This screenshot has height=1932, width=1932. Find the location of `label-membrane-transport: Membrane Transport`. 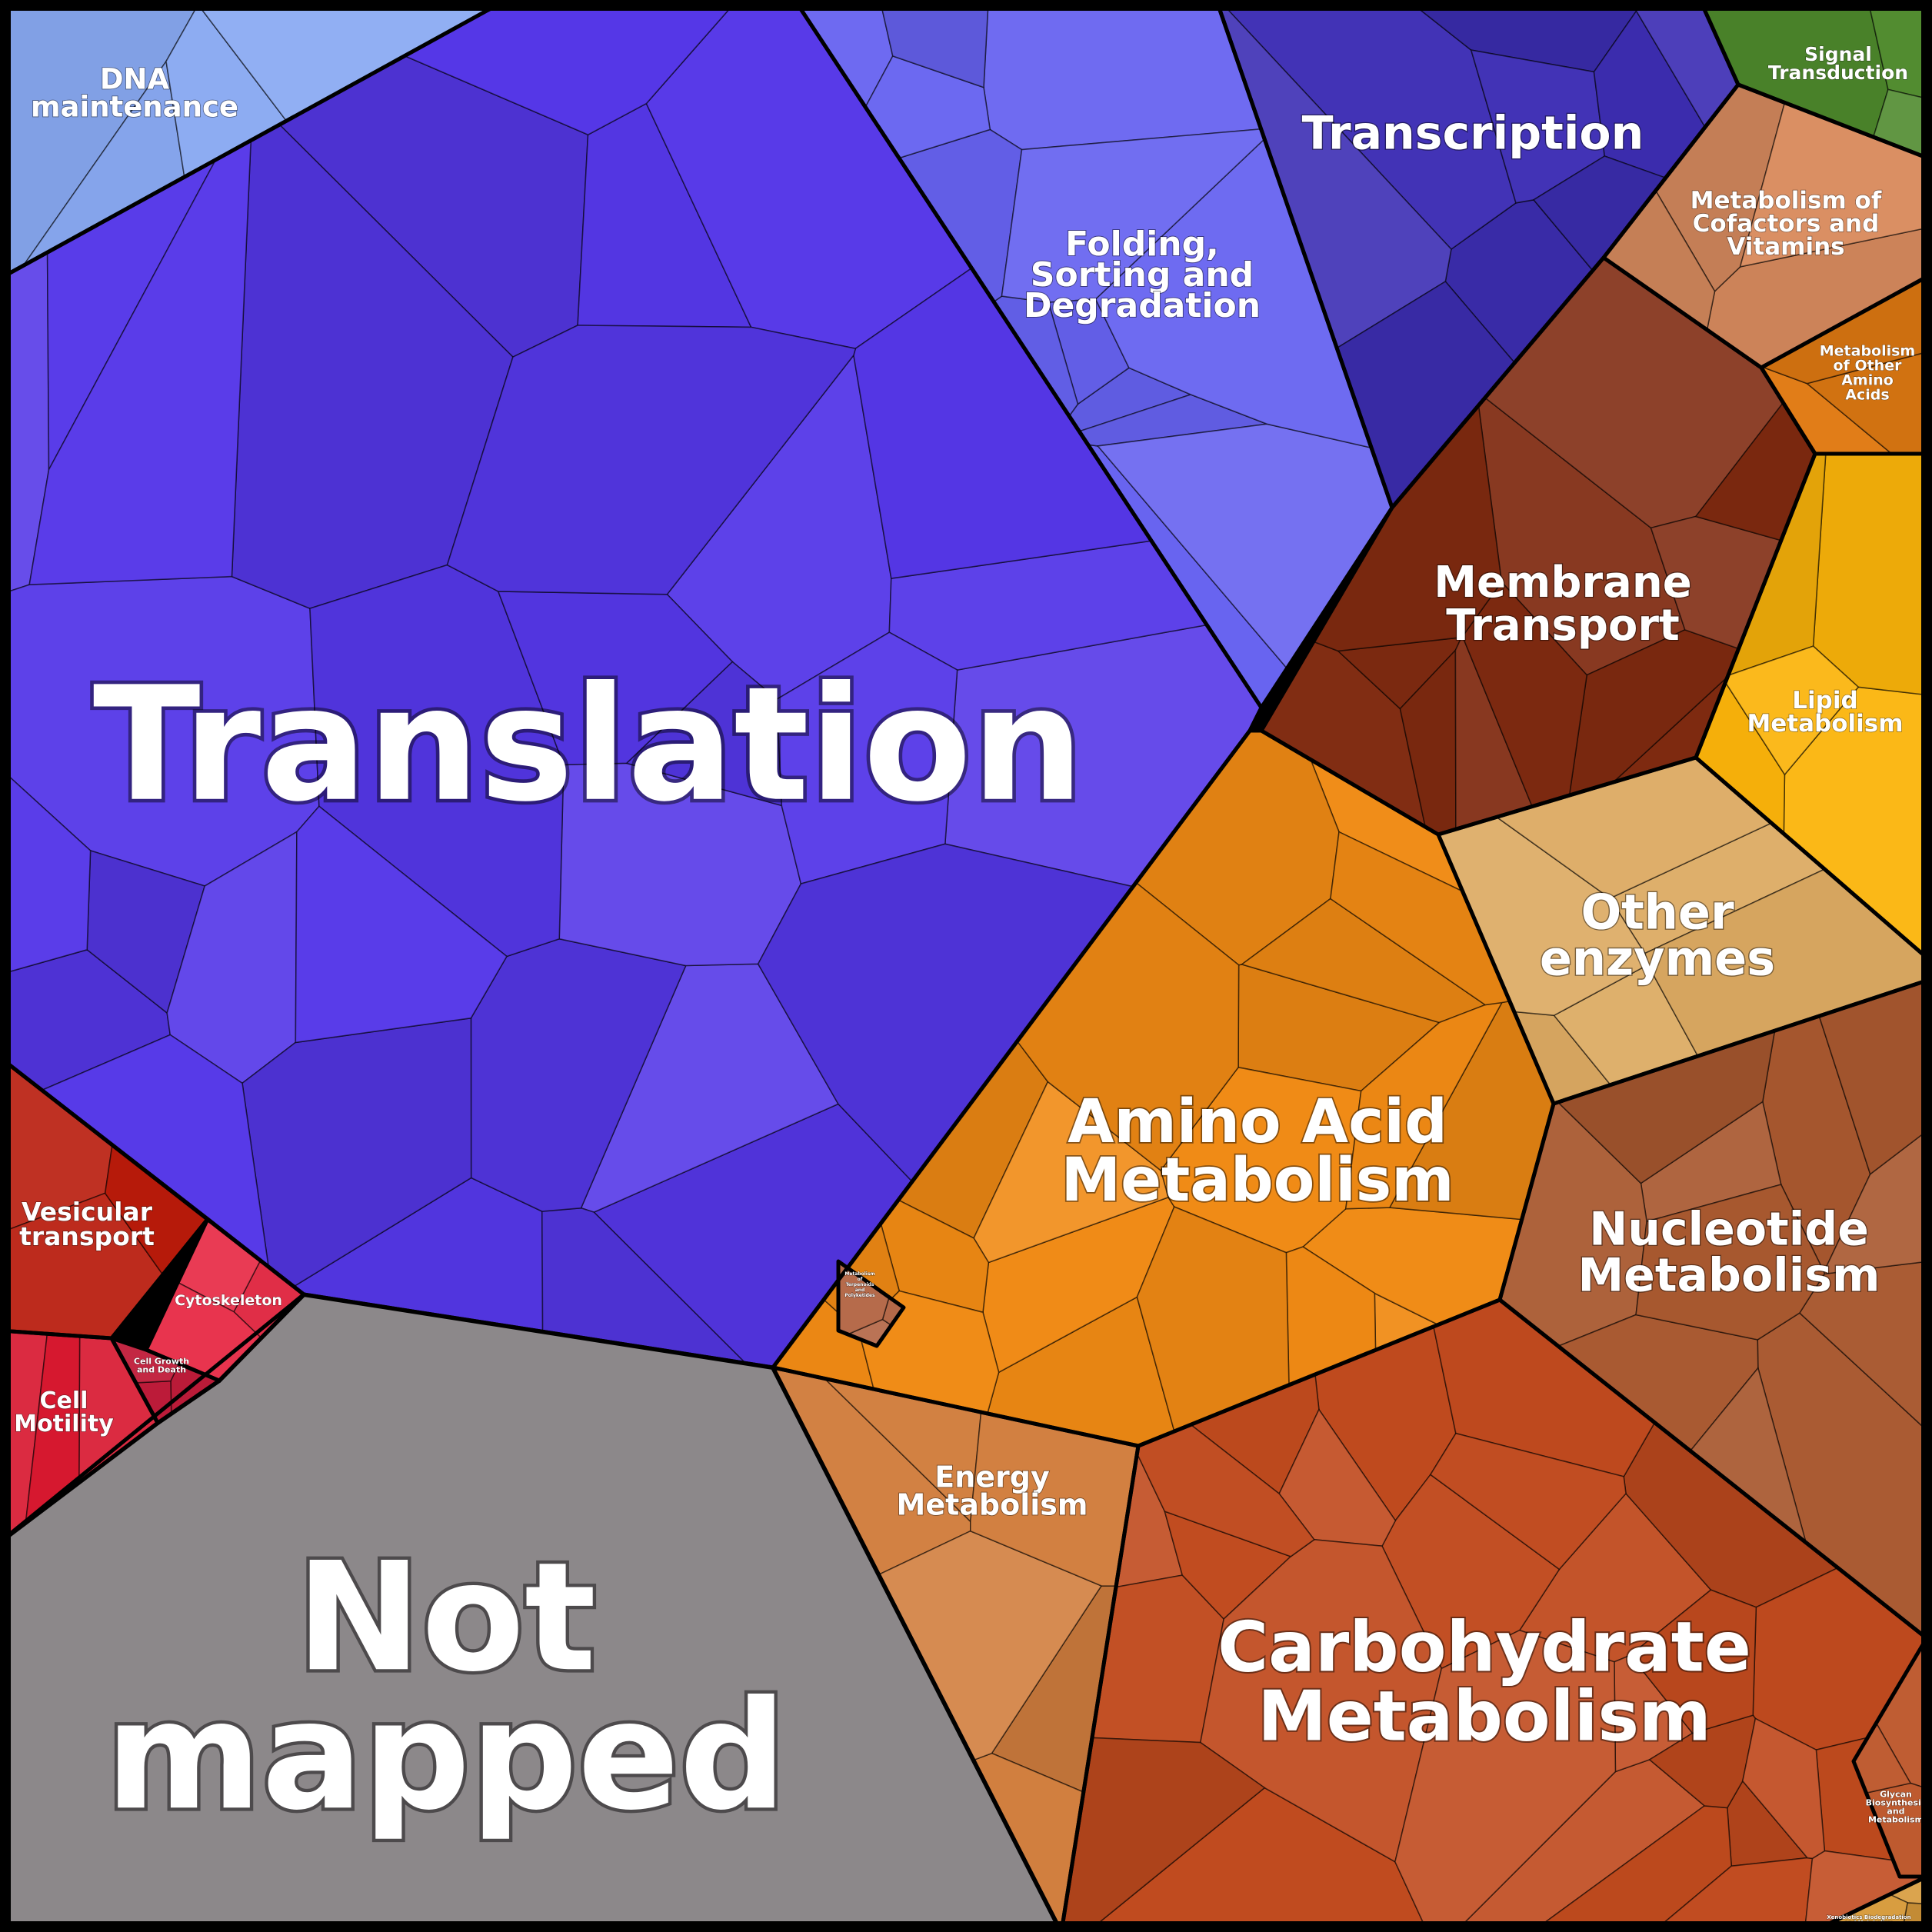

label-membrane-transport: Membrane Transport is located at coordinates (1562, 604).